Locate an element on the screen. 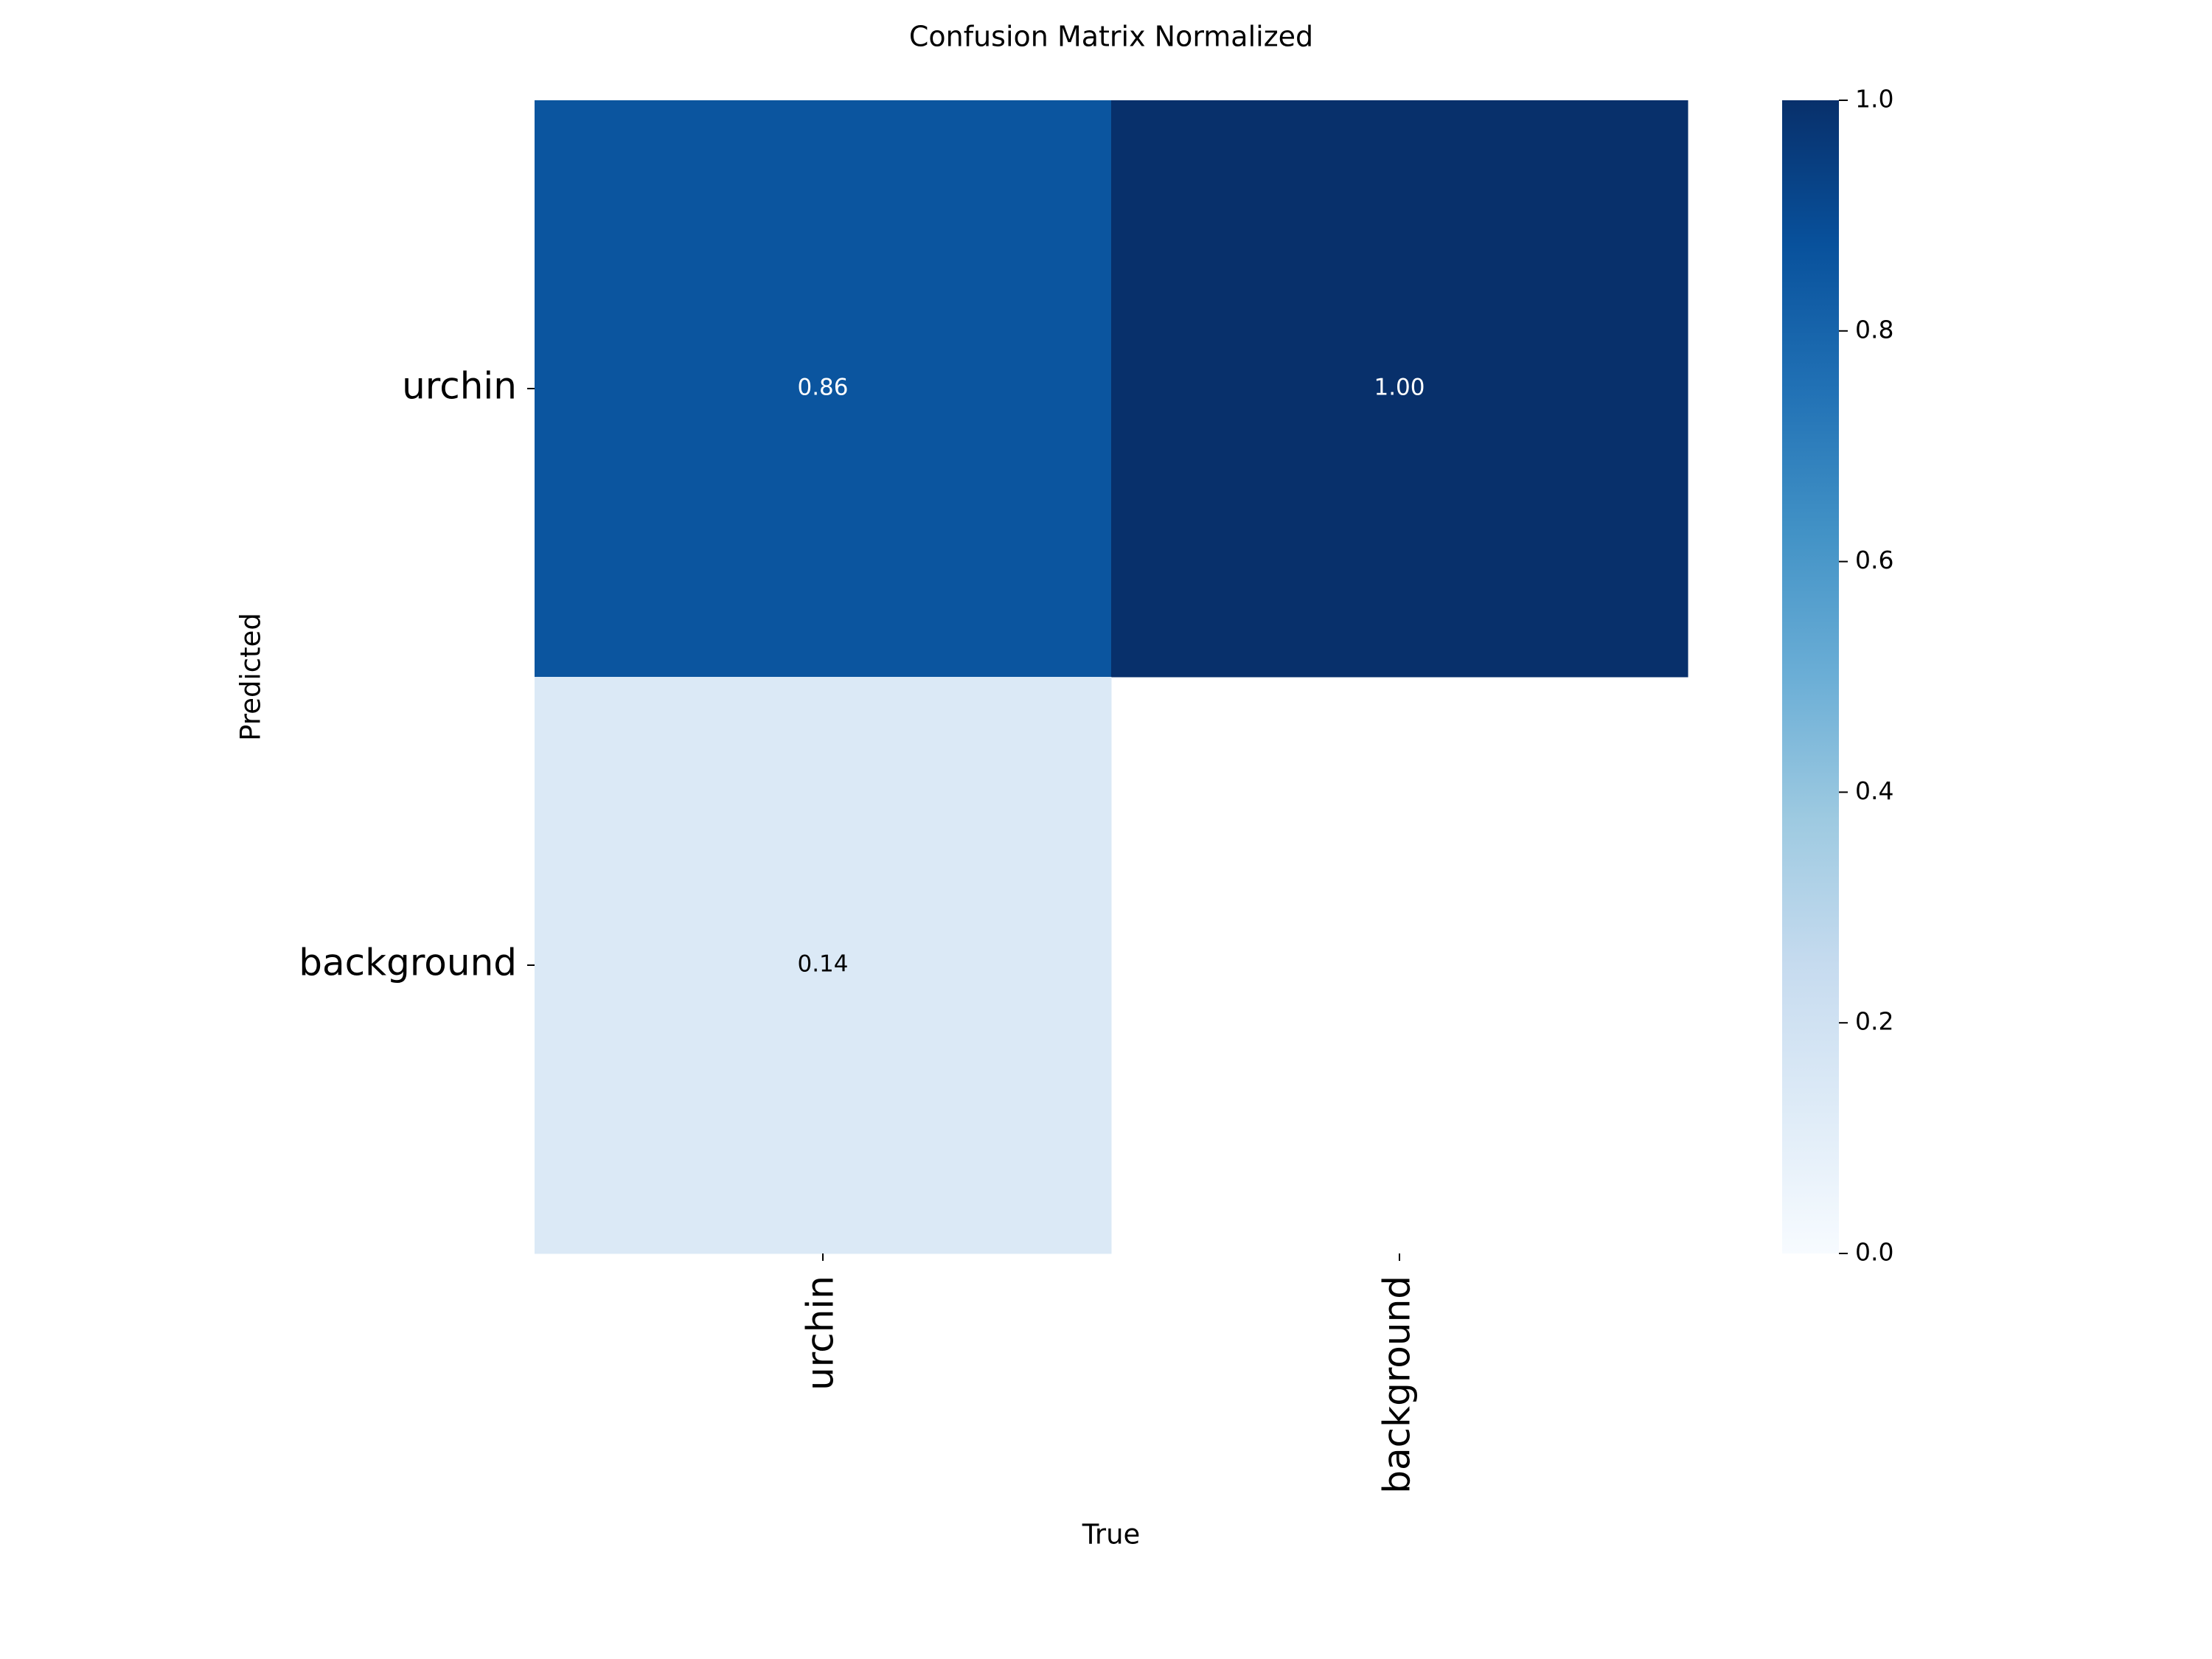 The height and width of the screenshot is (1659, 2212). colorbar is located at coordinates (1810, 676).